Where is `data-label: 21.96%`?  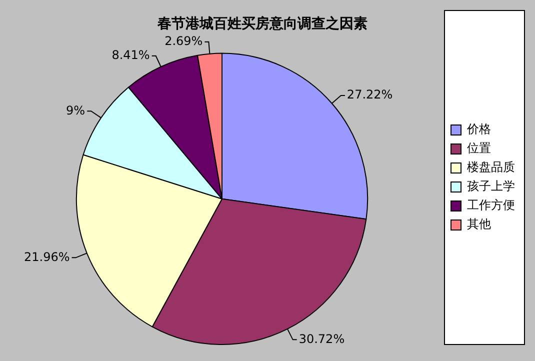
data-label: 21.96% is located at coordinates (47, 257).